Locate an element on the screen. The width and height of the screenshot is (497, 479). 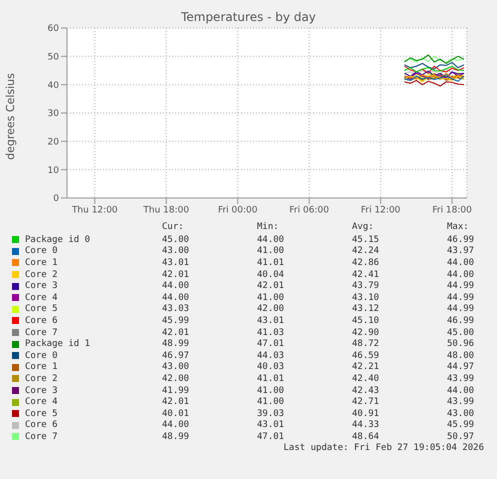
text: 40.91 is located at coordinates (365, 413).